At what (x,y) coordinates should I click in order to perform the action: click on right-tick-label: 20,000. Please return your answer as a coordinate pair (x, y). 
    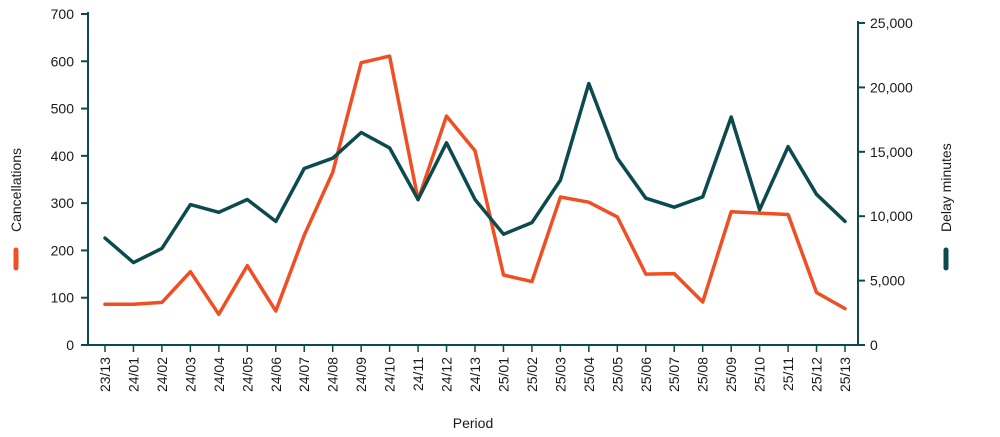
    Looking at the image, I should click on (891, 87).